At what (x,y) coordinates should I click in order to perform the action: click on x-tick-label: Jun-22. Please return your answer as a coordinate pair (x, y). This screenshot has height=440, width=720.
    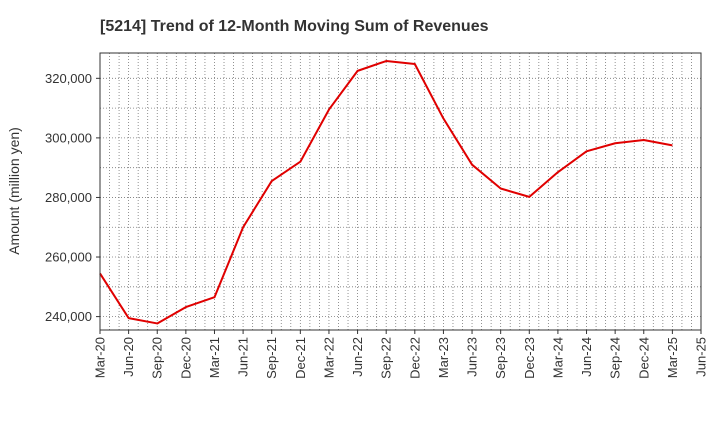
    Looking at the image, I should click on (357, 357).